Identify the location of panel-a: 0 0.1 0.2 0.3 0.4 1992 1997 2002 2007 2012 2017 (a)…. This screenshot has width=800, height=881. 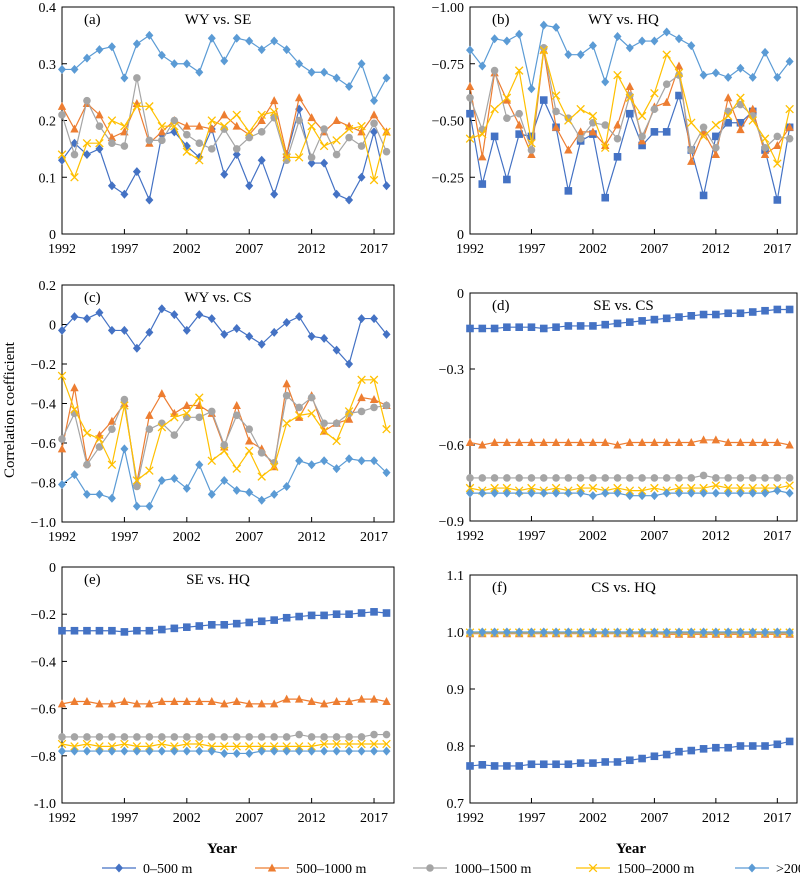
(217, 129).